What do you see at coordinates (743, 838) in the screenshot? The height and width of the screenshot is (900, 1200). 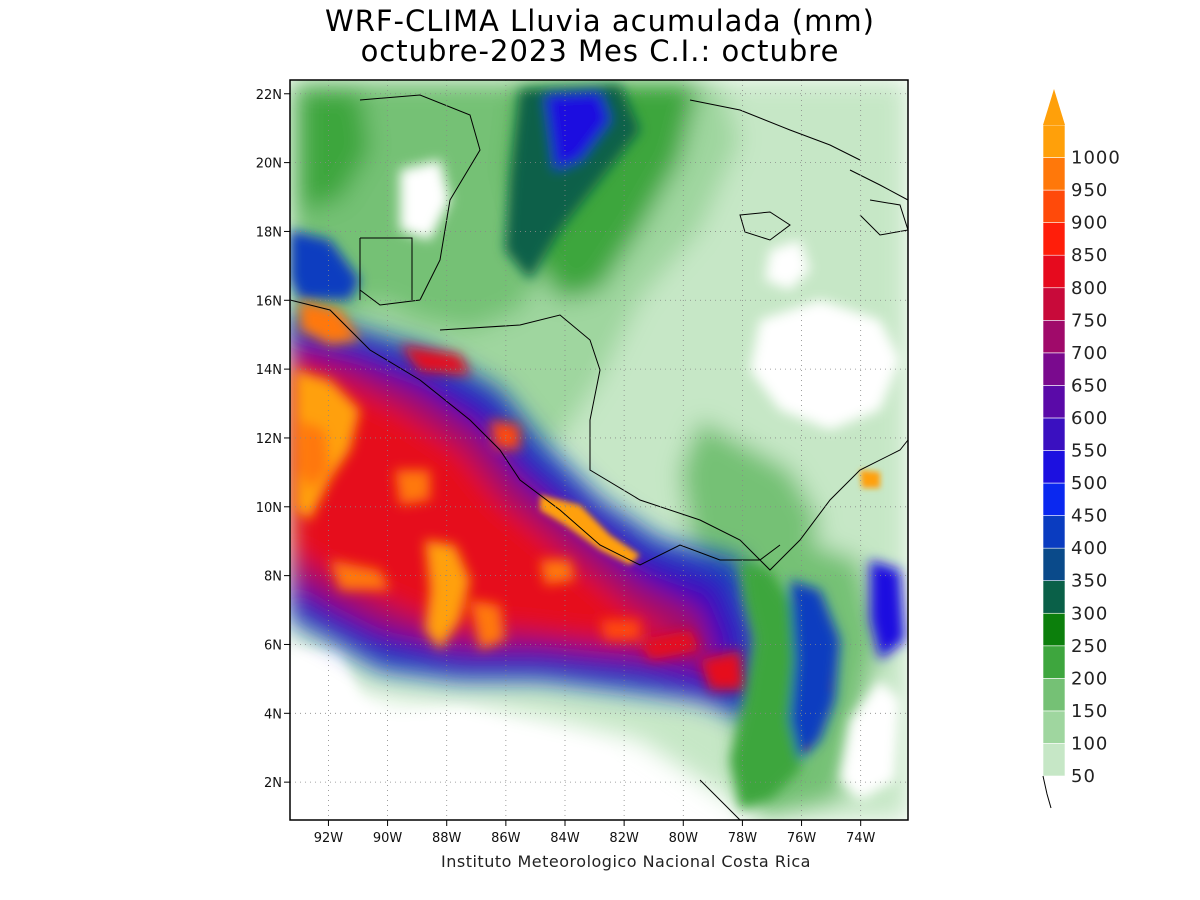 I see `x-tick-label: 78W` at bounding box center [743, 838].